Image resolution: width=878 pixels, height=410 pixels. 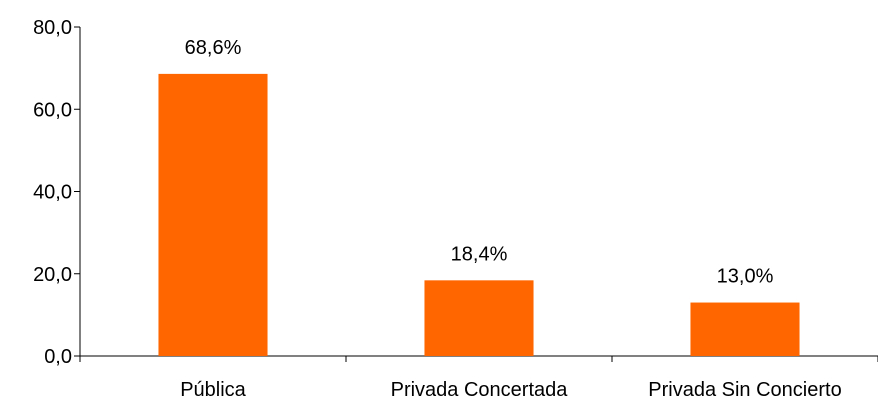 What do you see at coordinates (52, 275) in the screenshot?
I see `y-tick-label: 20,0` at bounding box center [52, 275].